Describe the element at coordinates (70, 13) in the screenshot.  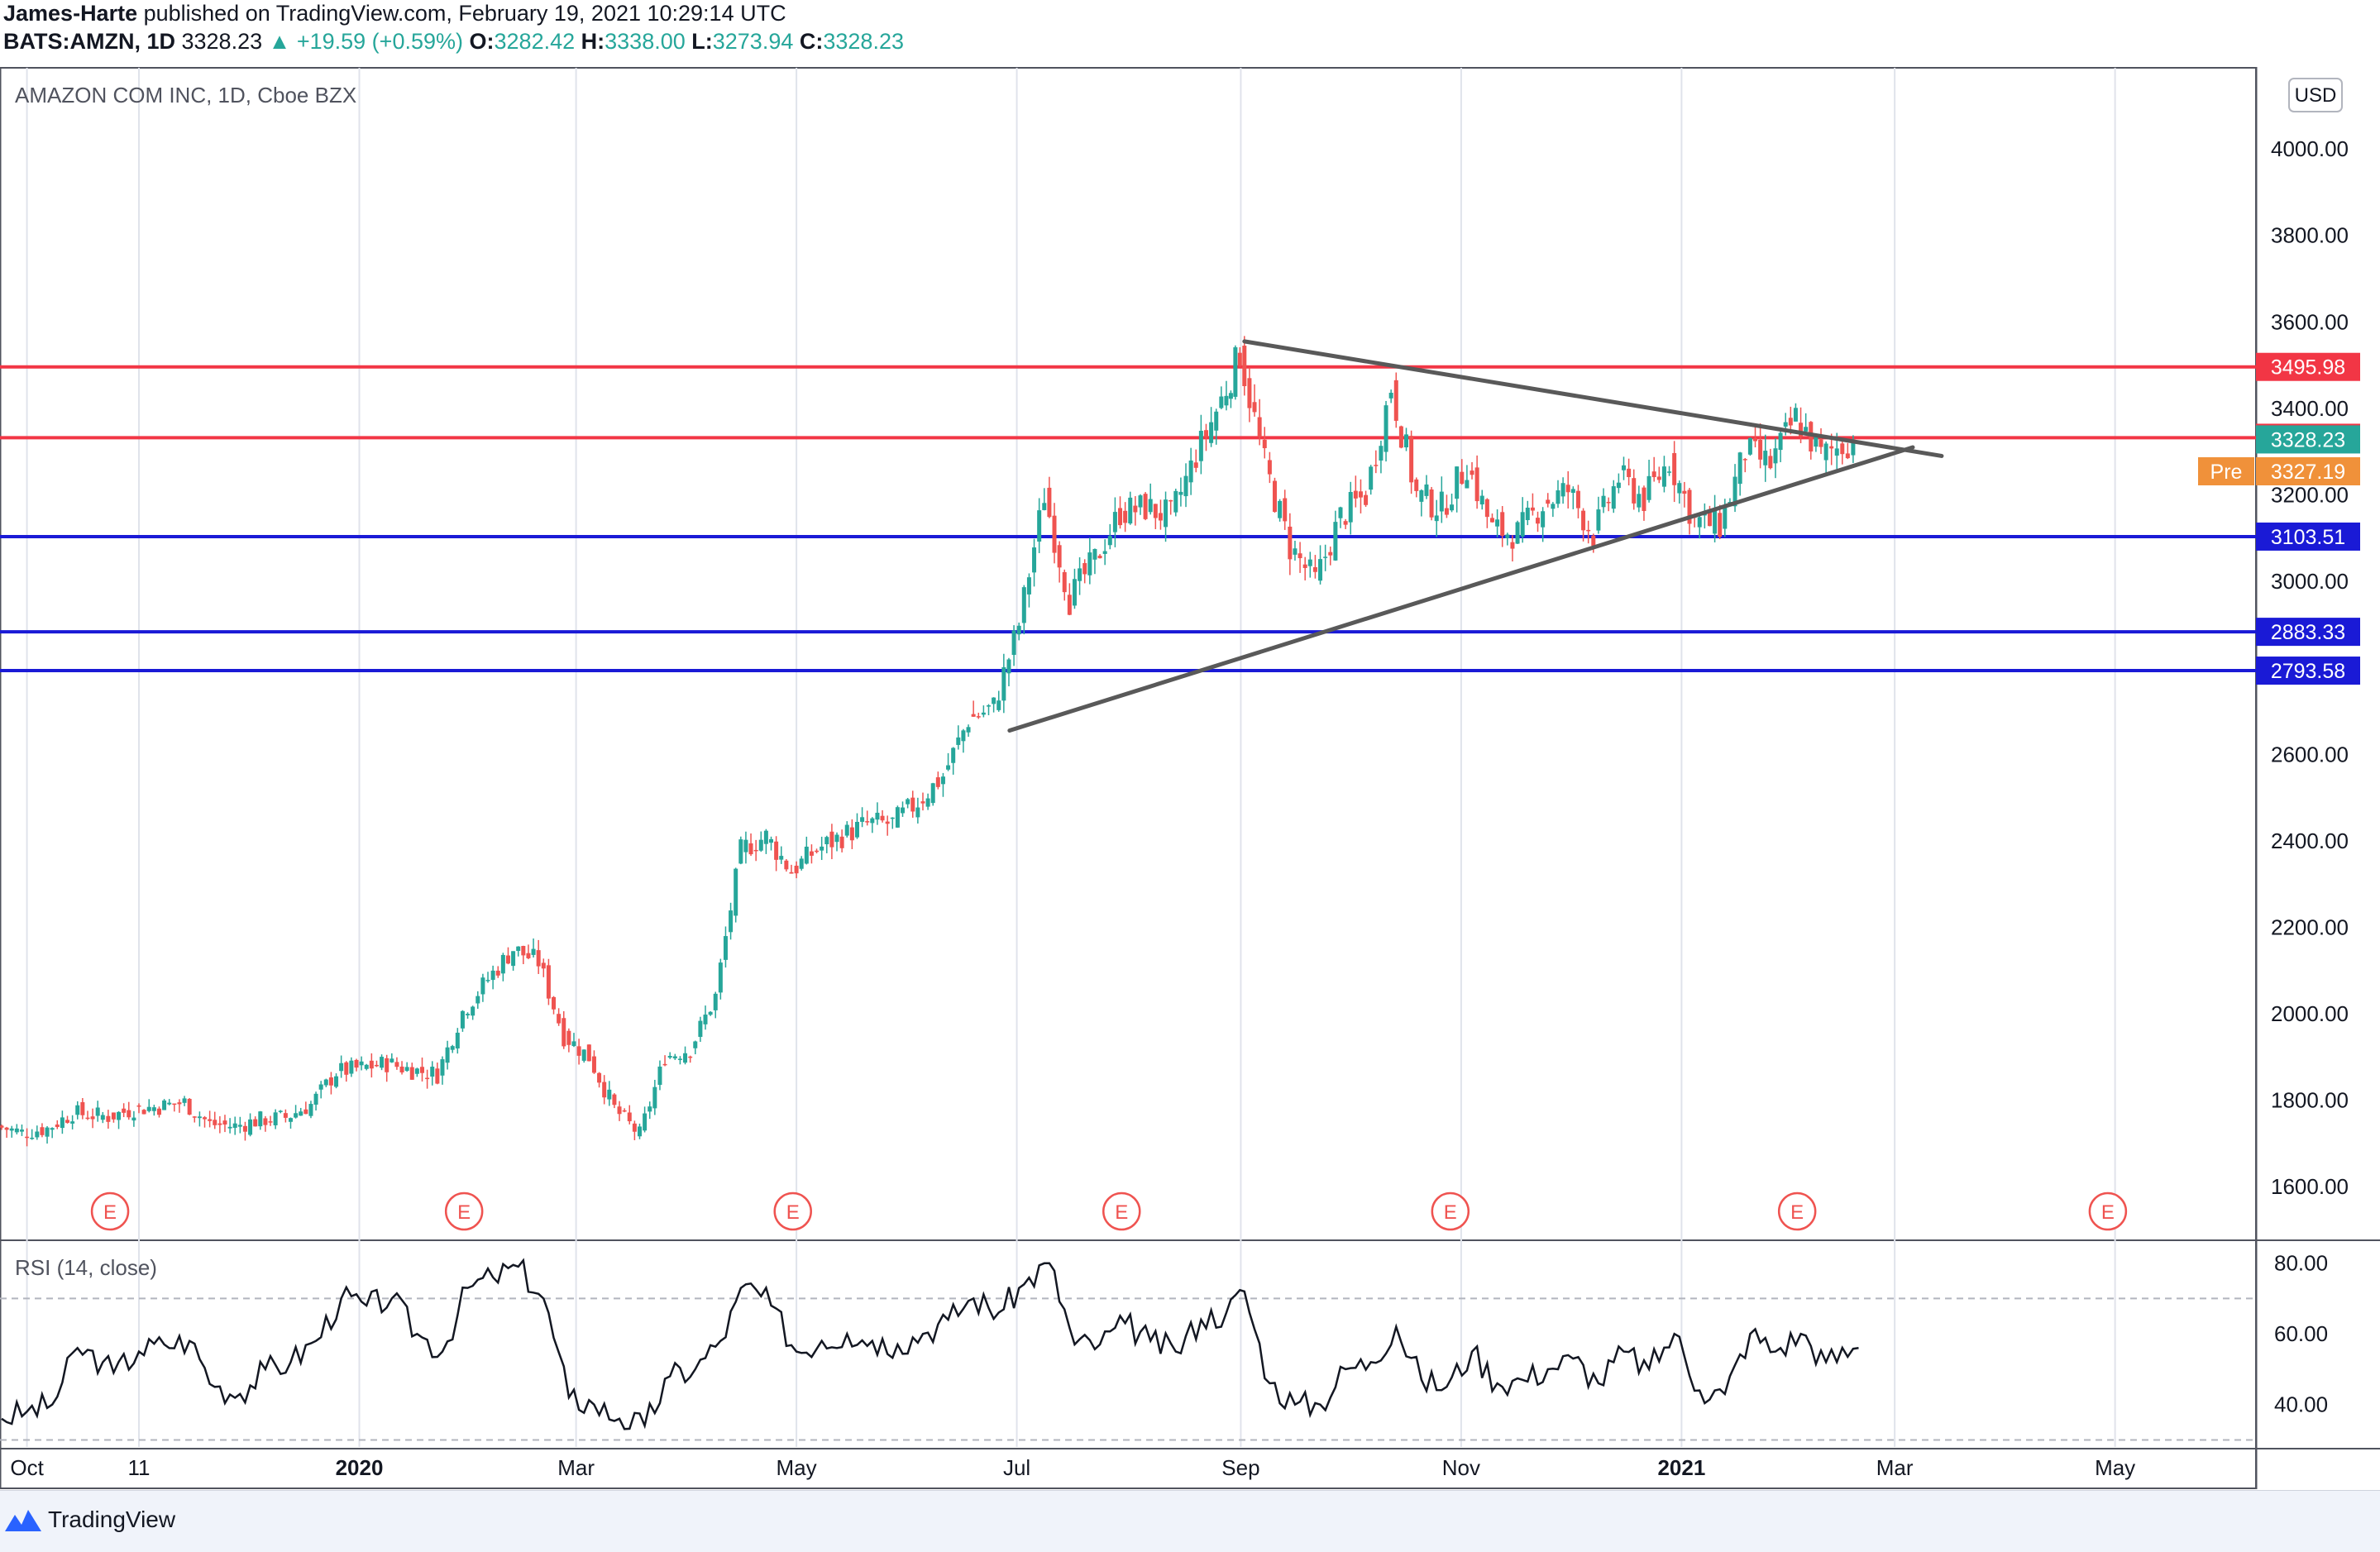
I see `author-name: James-Harte` at that location.